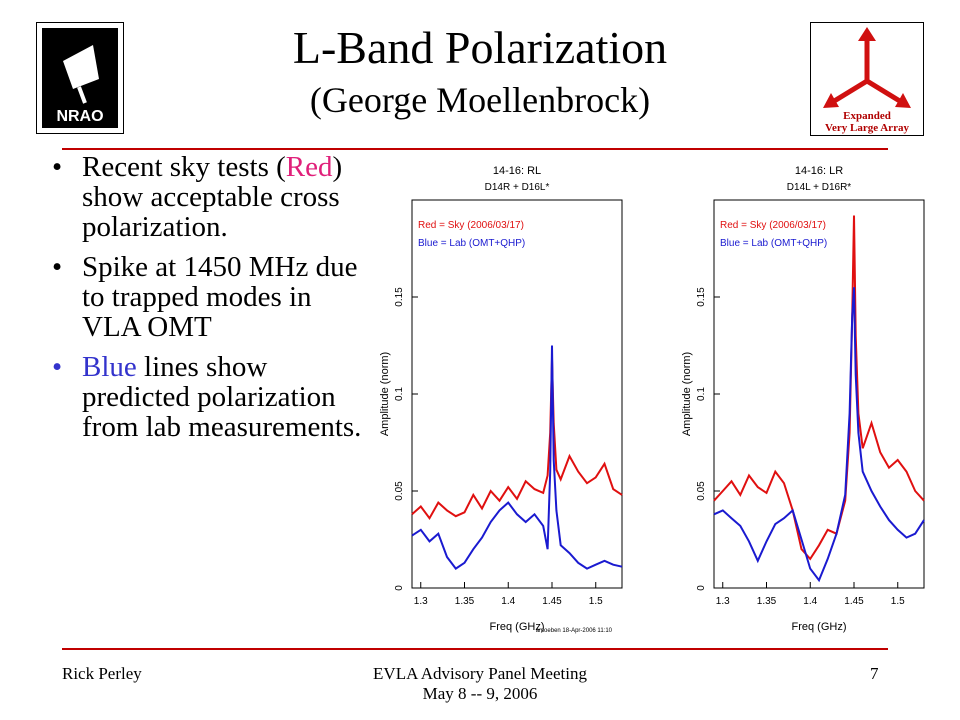 This screenshot has height=720, width=960. What do you see at coordinates (517, 171) in the screenshot?
I see `chart-title: 14-16: RL` at bounding box center [517, 171].